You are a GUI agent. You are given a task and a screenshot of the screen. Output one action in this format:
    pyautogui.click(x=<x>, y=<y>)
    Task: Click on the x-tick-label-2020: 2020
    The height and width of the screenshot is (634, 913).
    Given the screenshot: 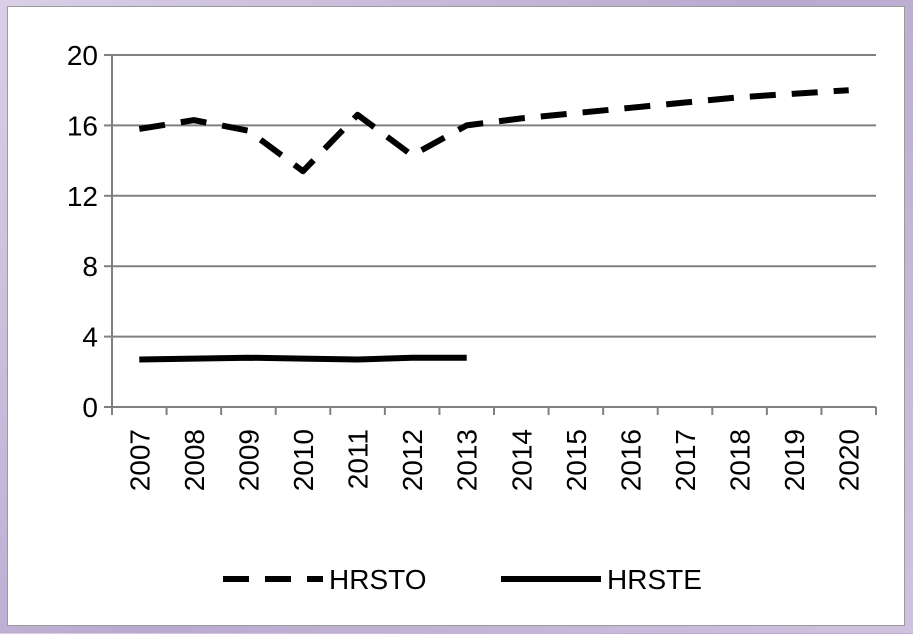 What is the action you would take?
    pyautogui.click(x=849, y=460)
    